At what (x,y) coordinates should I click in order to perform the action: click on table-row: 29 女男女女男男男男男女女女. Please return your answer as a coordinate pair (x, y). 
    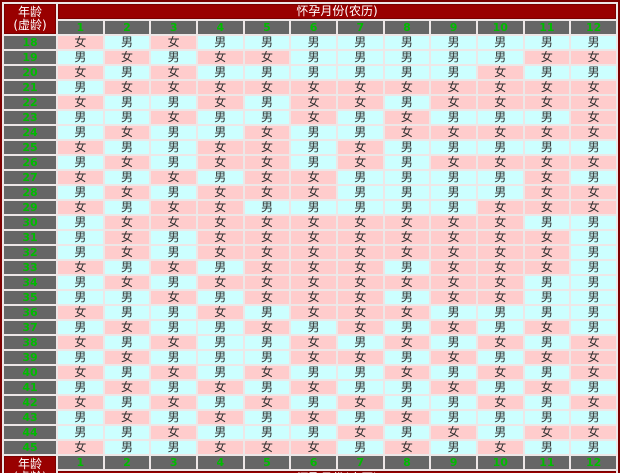
    Looking at the image, I should click on (310, 207).